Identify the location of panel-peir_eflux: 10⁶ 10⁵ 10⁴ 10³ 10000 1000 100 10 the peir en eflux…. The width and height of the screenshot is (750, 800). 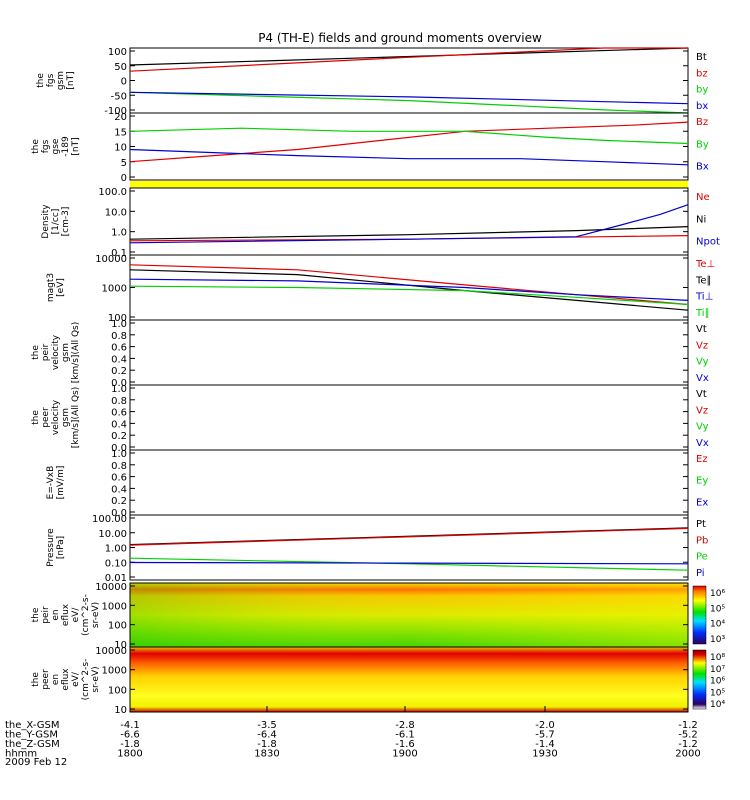
(378, 616).